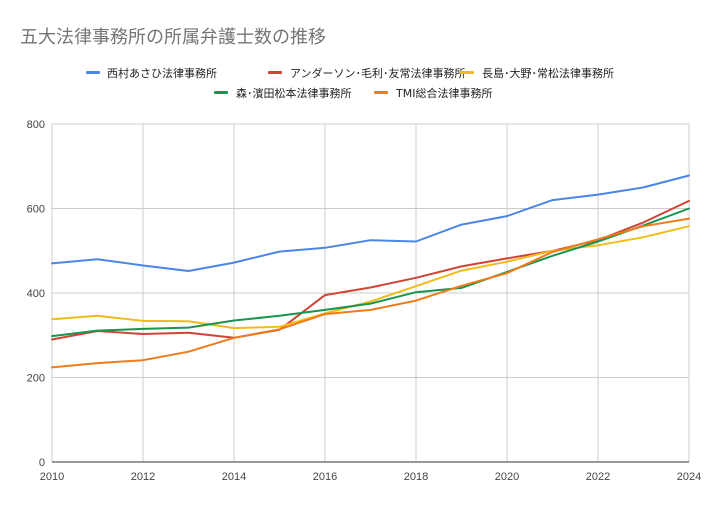  What do you see at coordinates (381, 92) in the screenshot?
I see `legend-swatch-tmi` at bounding box center [381, 92].